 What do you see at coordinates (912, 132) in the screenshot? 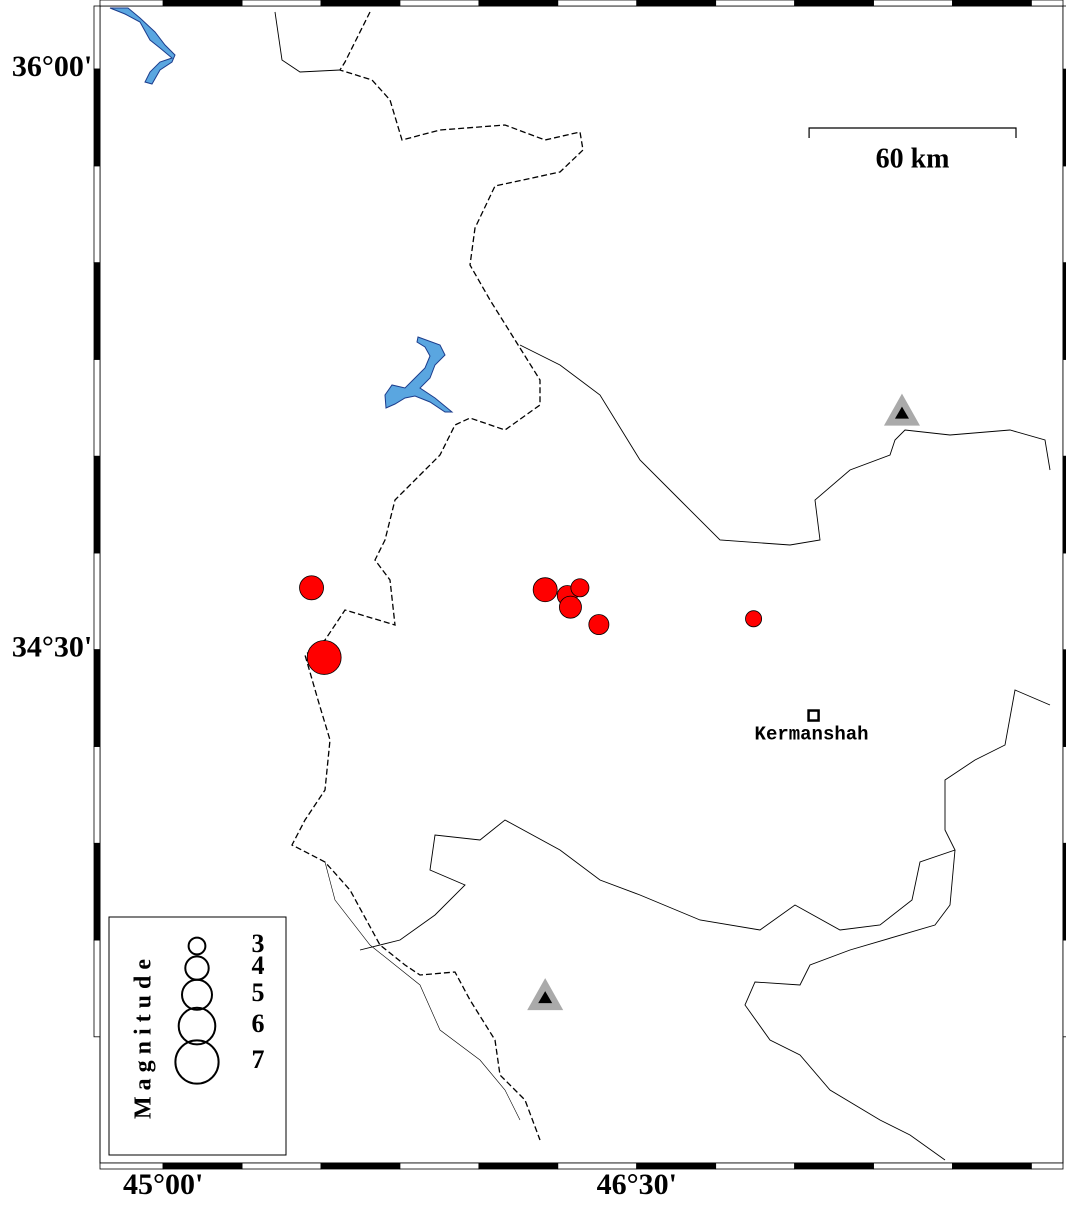
I see `scale-line` at bounding box center [912, 132].